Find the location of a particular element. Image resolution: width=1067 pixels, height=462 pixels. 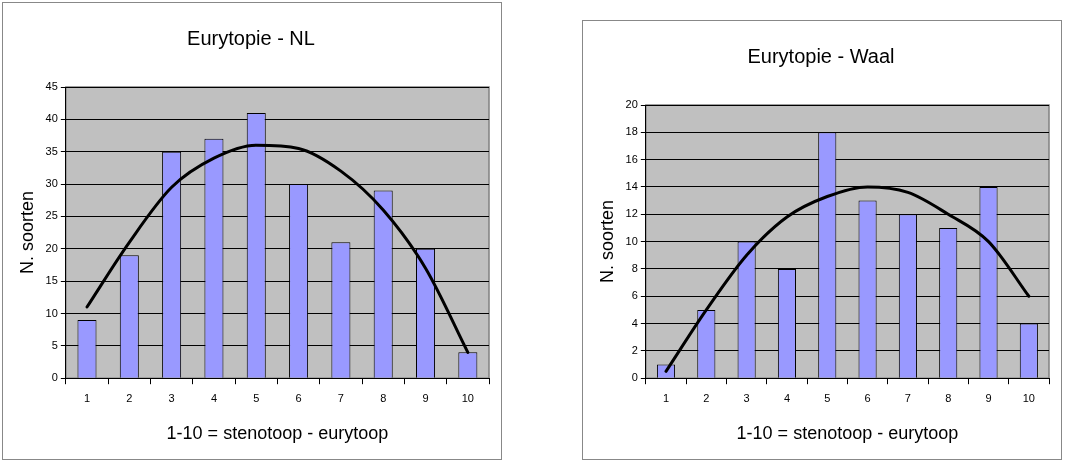

chart-title: Eurytopie - NL is located at coordinates (251, 37).